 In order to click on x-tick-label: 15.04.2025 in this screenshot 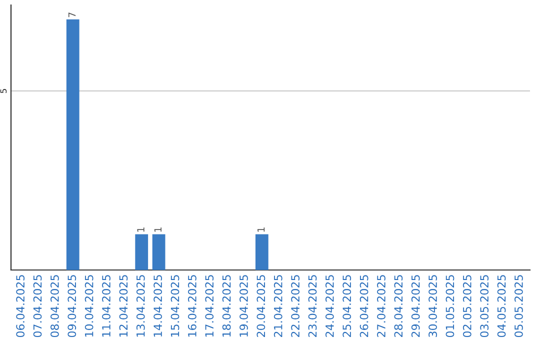, I will do `click(175, 306)`.